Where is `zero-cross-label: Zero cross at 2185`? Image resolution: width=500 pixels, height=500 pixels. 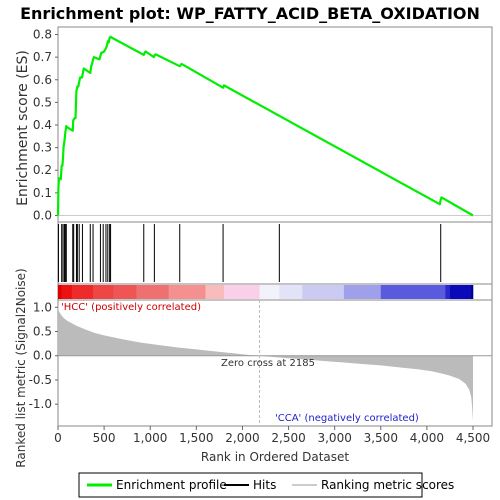 zero-cross-label: Zero cross at 2185 is located at coordinates (268, 363).